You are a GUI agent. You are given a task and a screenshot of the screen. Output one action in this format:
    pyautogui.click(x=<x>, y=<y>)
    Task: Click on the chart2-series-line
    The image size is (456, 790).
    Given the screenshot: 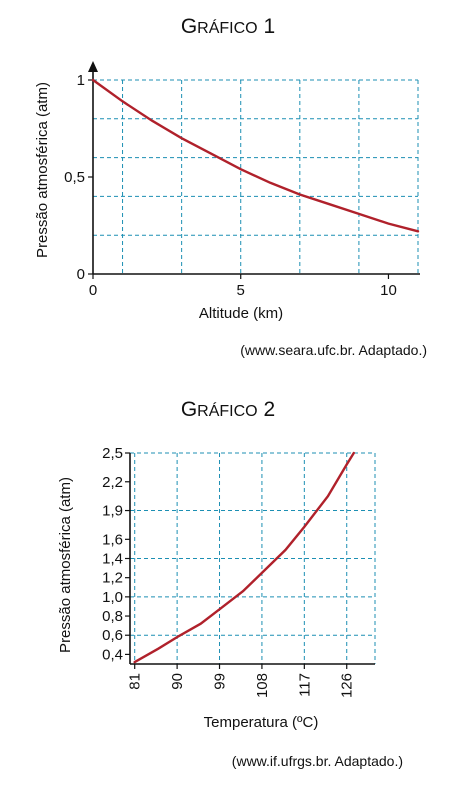 What is the action you would take?
    pyautogui.click(x=244, y=557)
    